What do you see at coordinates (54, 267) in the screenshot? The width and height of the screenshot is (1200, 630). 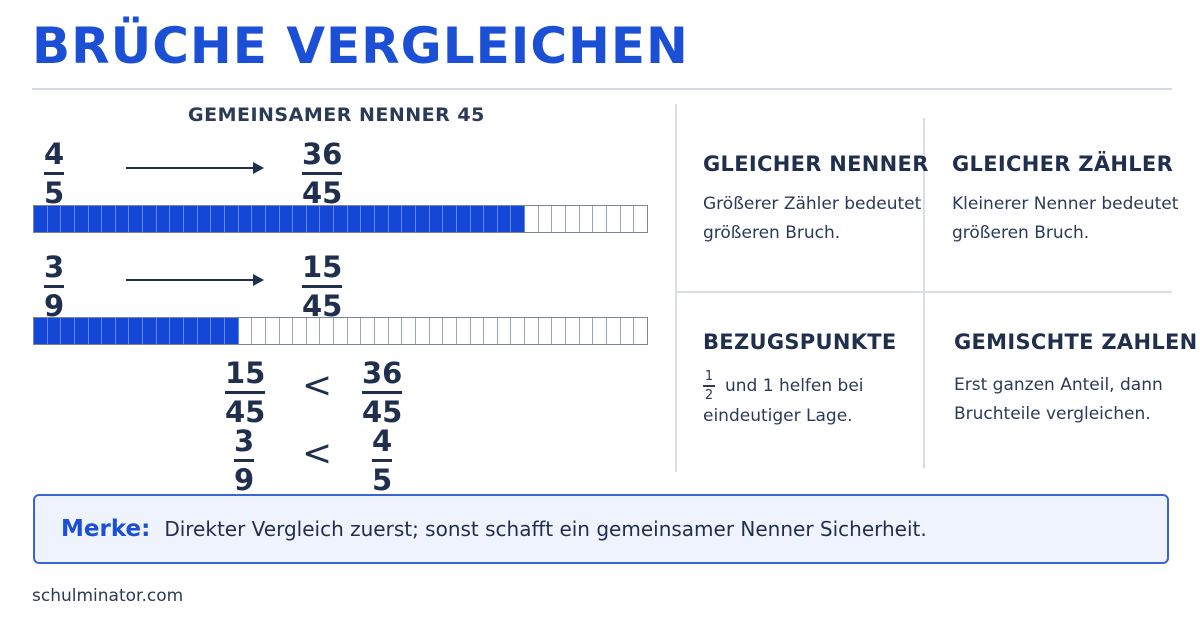 I see `numerator: 3` at bounding box center [54, 267].